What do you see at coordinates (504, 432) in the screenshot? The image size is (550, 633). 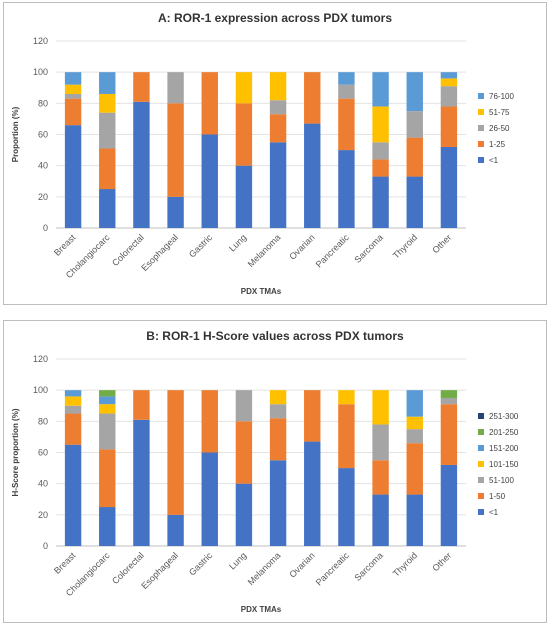 I see `legend-label: 201-250` at bounding box center [504, 432].